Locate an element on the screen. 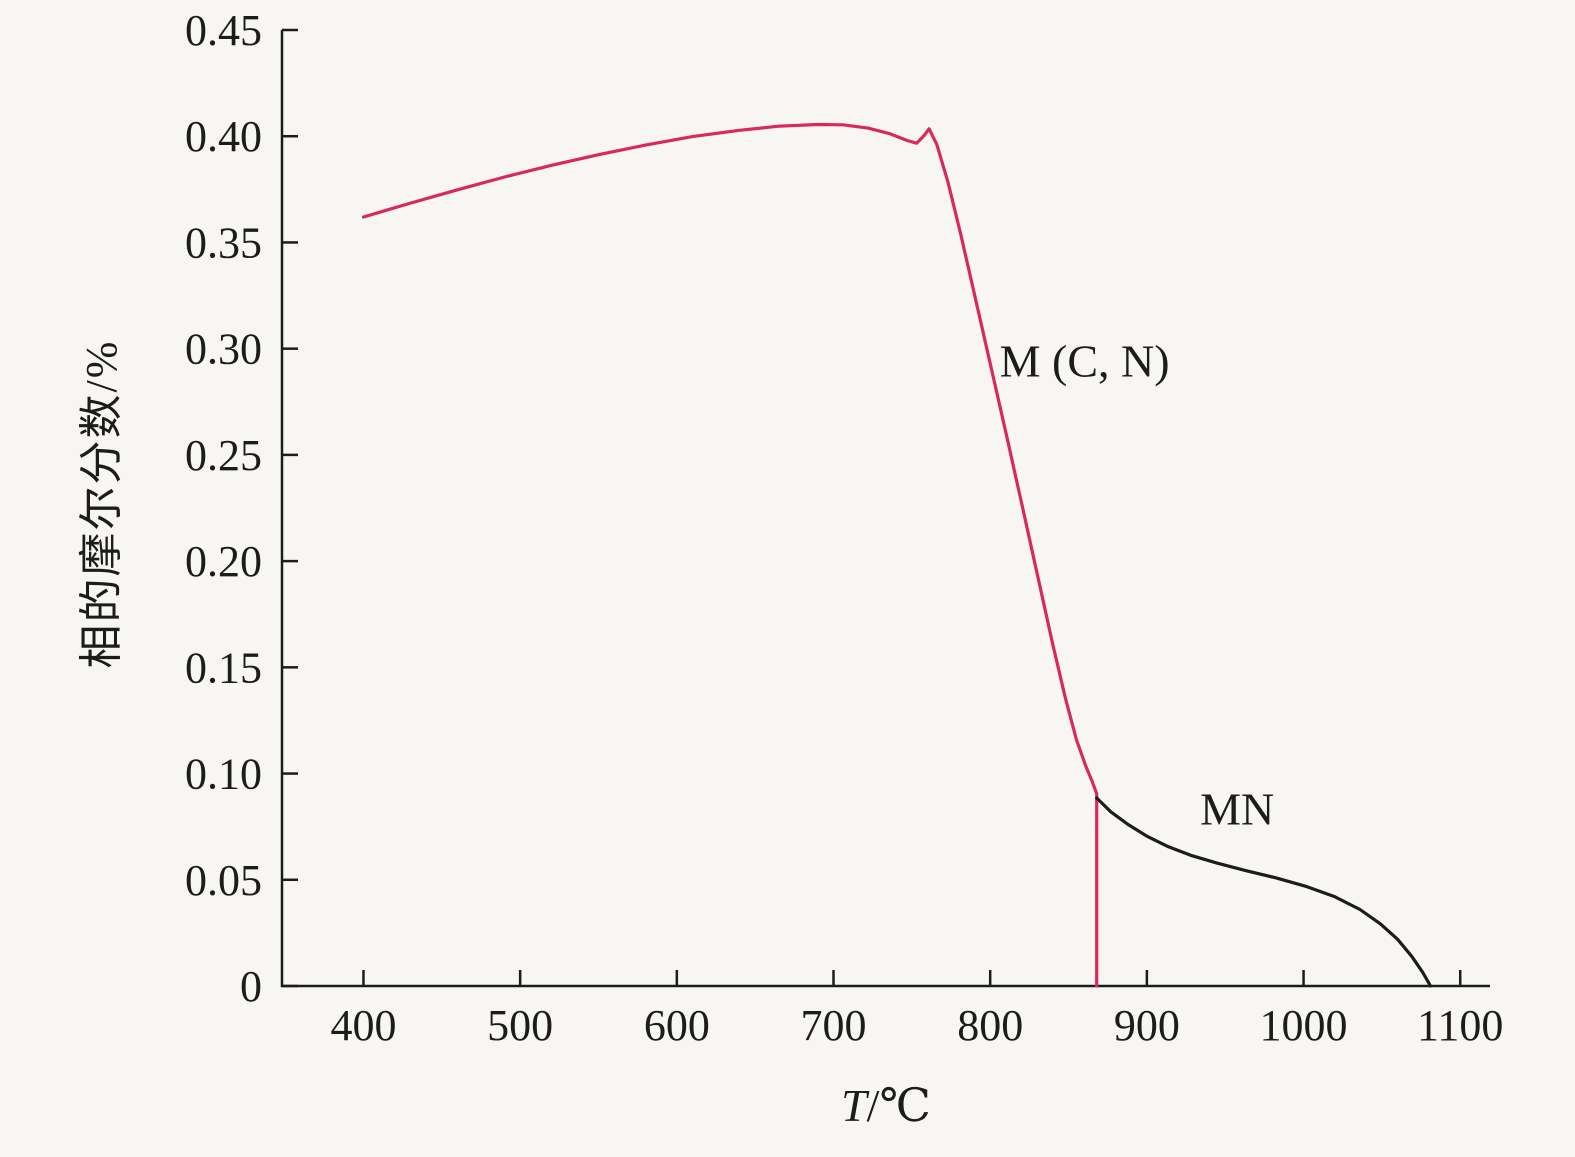 The image size is (1575, 1157). x-tick-label: 900 is located at coordinates (1147, 1025).